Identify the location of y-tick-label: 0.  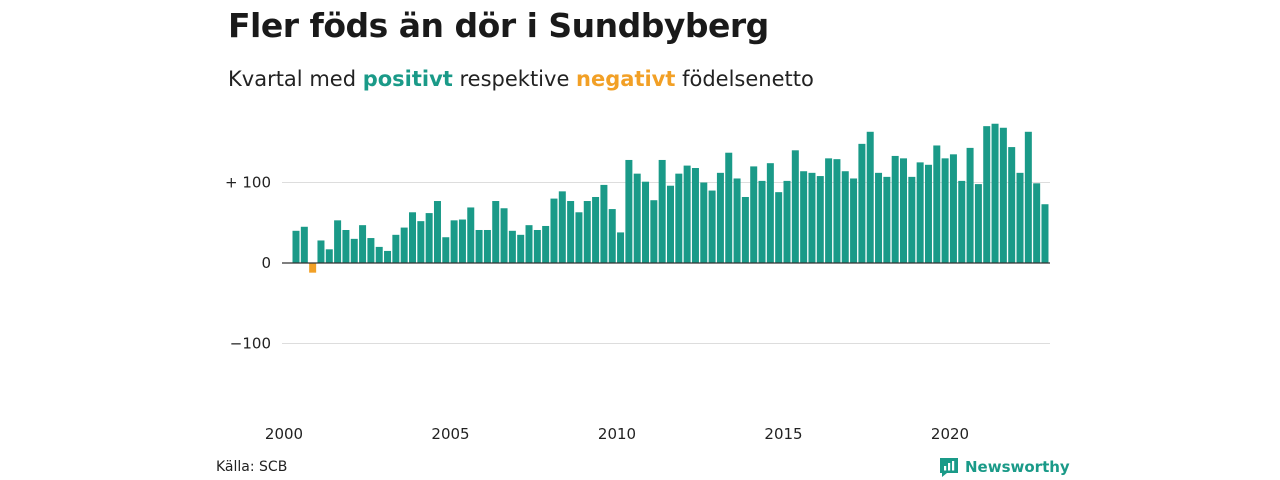
(266, 263).